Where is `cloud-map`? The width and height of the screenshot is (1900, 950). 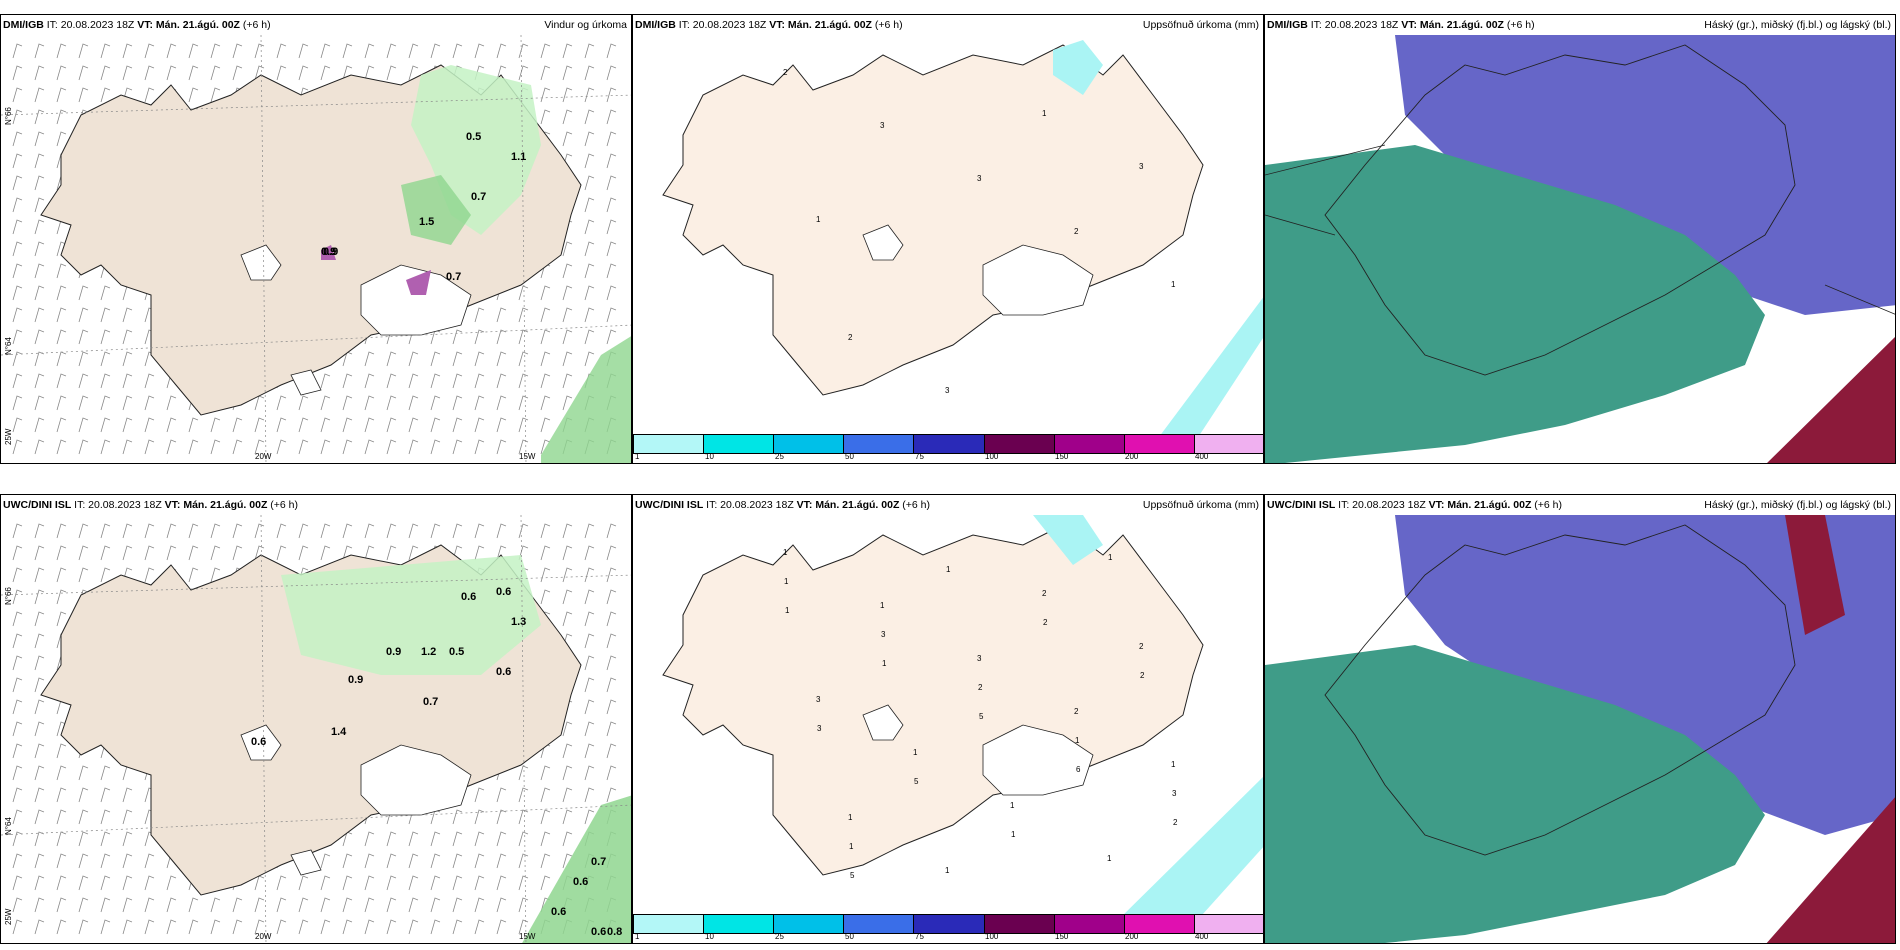 cloud-map is located at coordinates (1580, 249).